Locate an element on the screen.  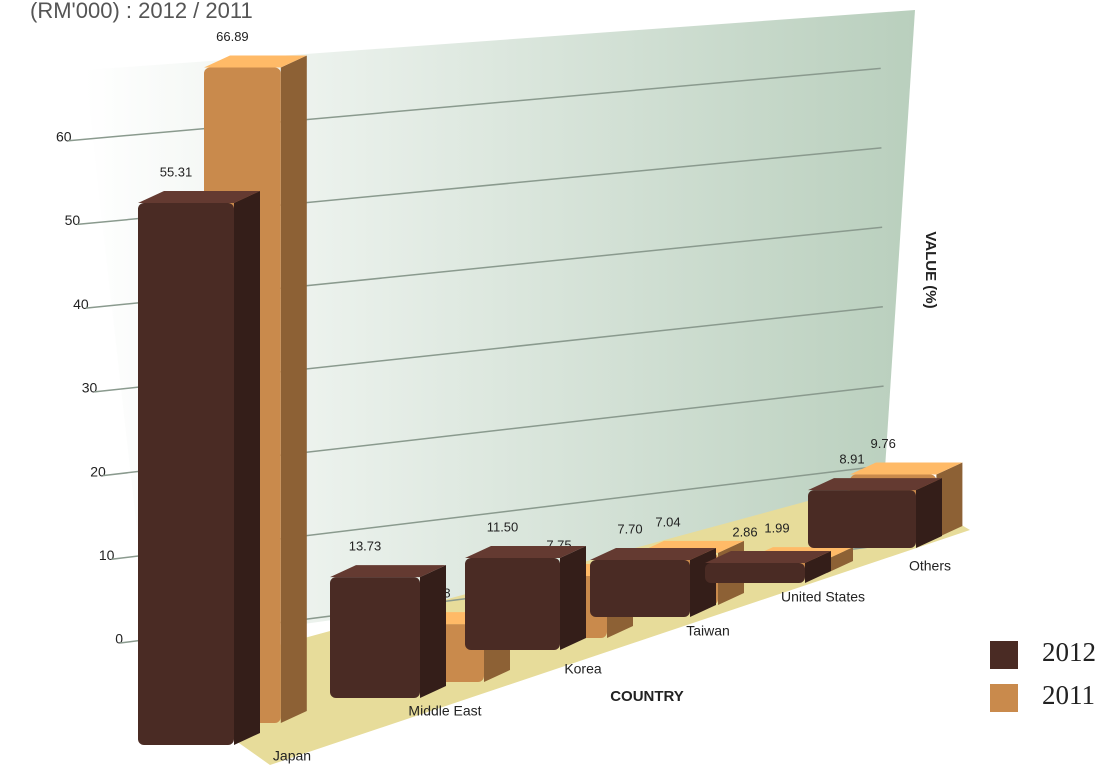
x-tick-label: Middle East is located at coordinates (444, 711).